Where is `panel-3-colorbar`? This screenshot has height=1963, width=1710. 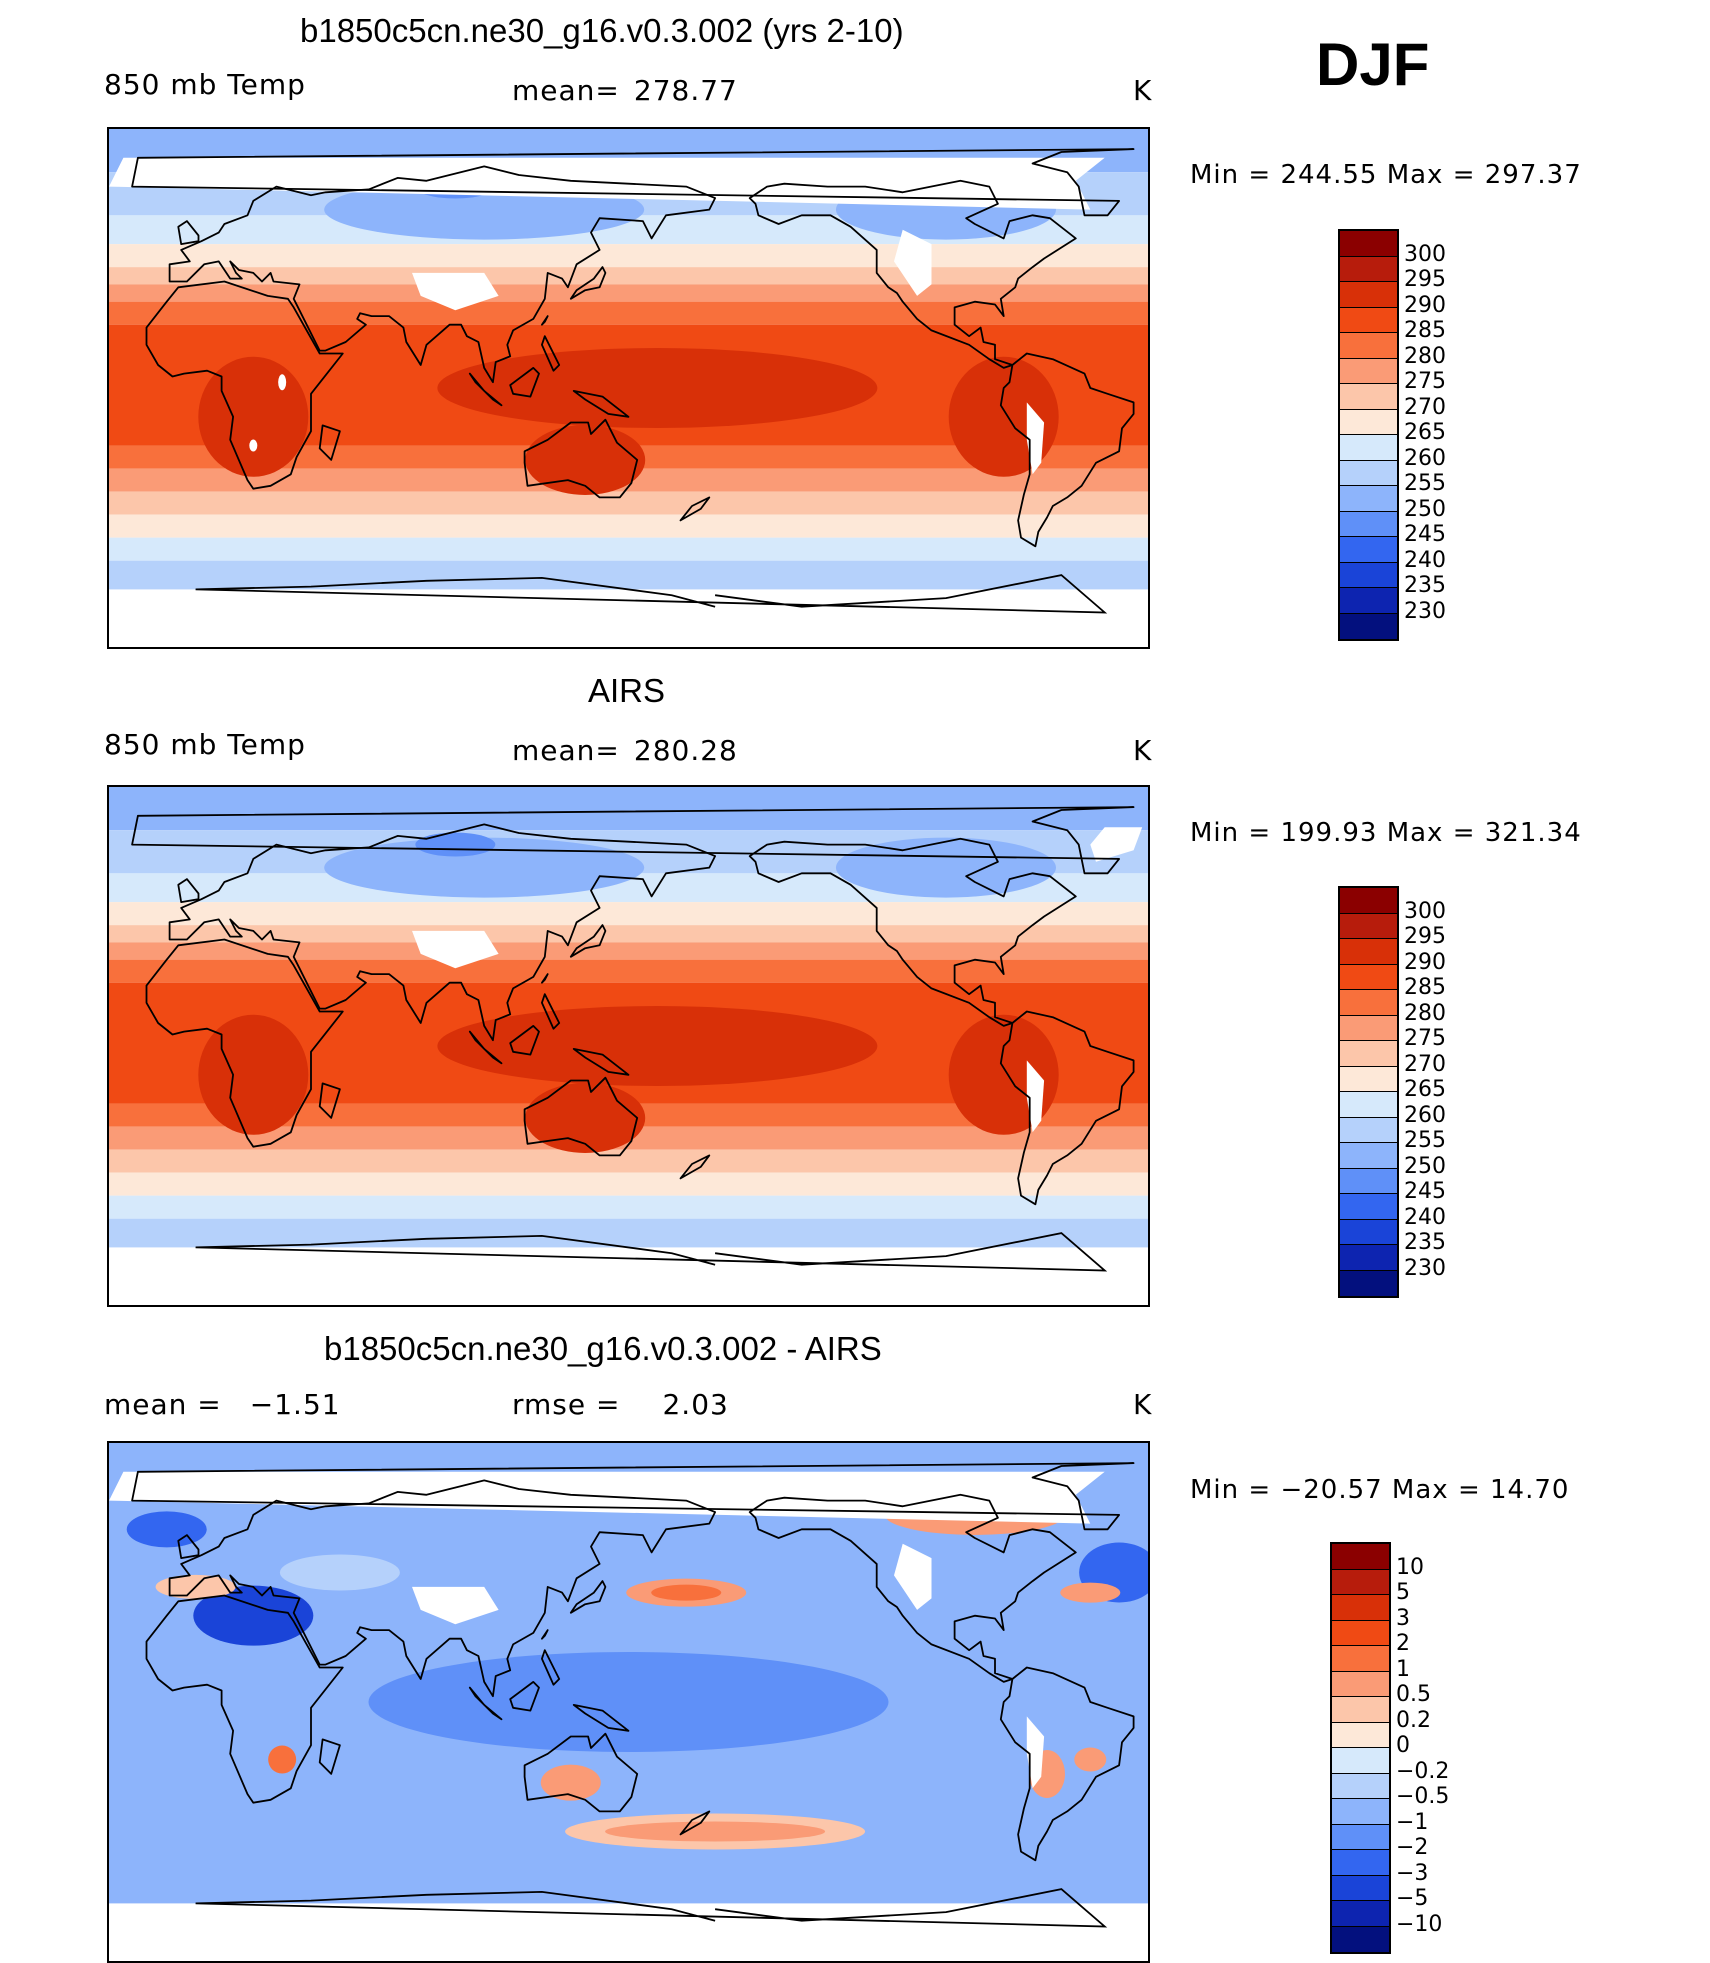
panel-3-colorbar is located at coordinates (1360, 1748).